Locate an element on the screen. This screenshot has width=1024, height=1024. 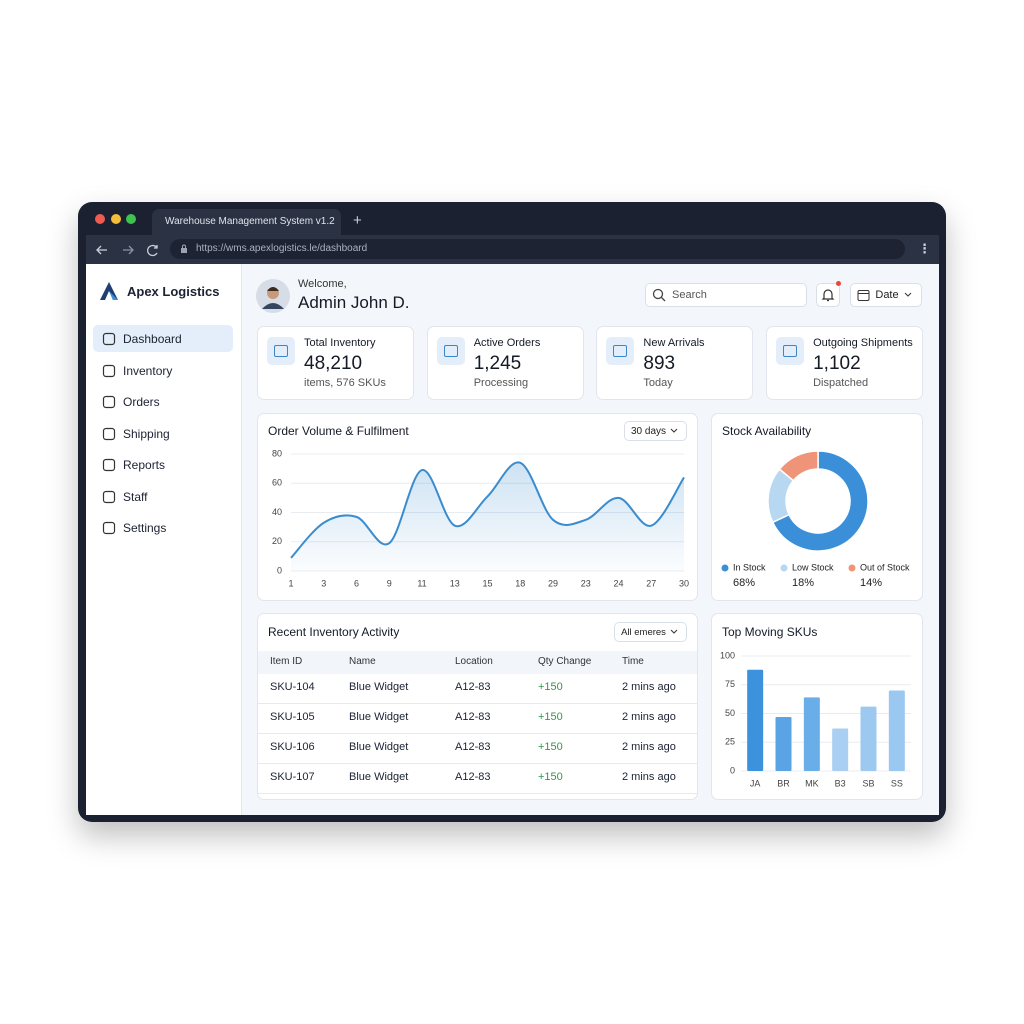
kpi-note: Processing is located at coordinates (501, 383).